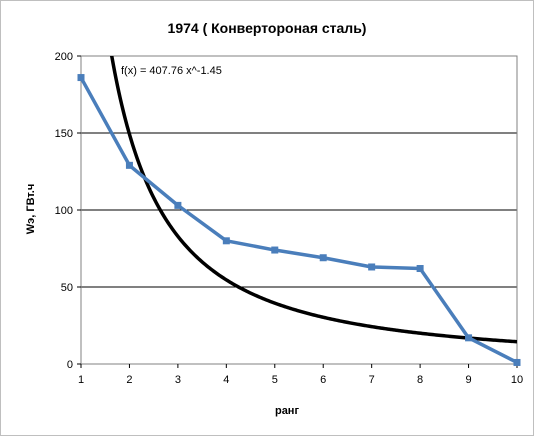  I want to click on x-tick-label: 3, so click(178, 380).